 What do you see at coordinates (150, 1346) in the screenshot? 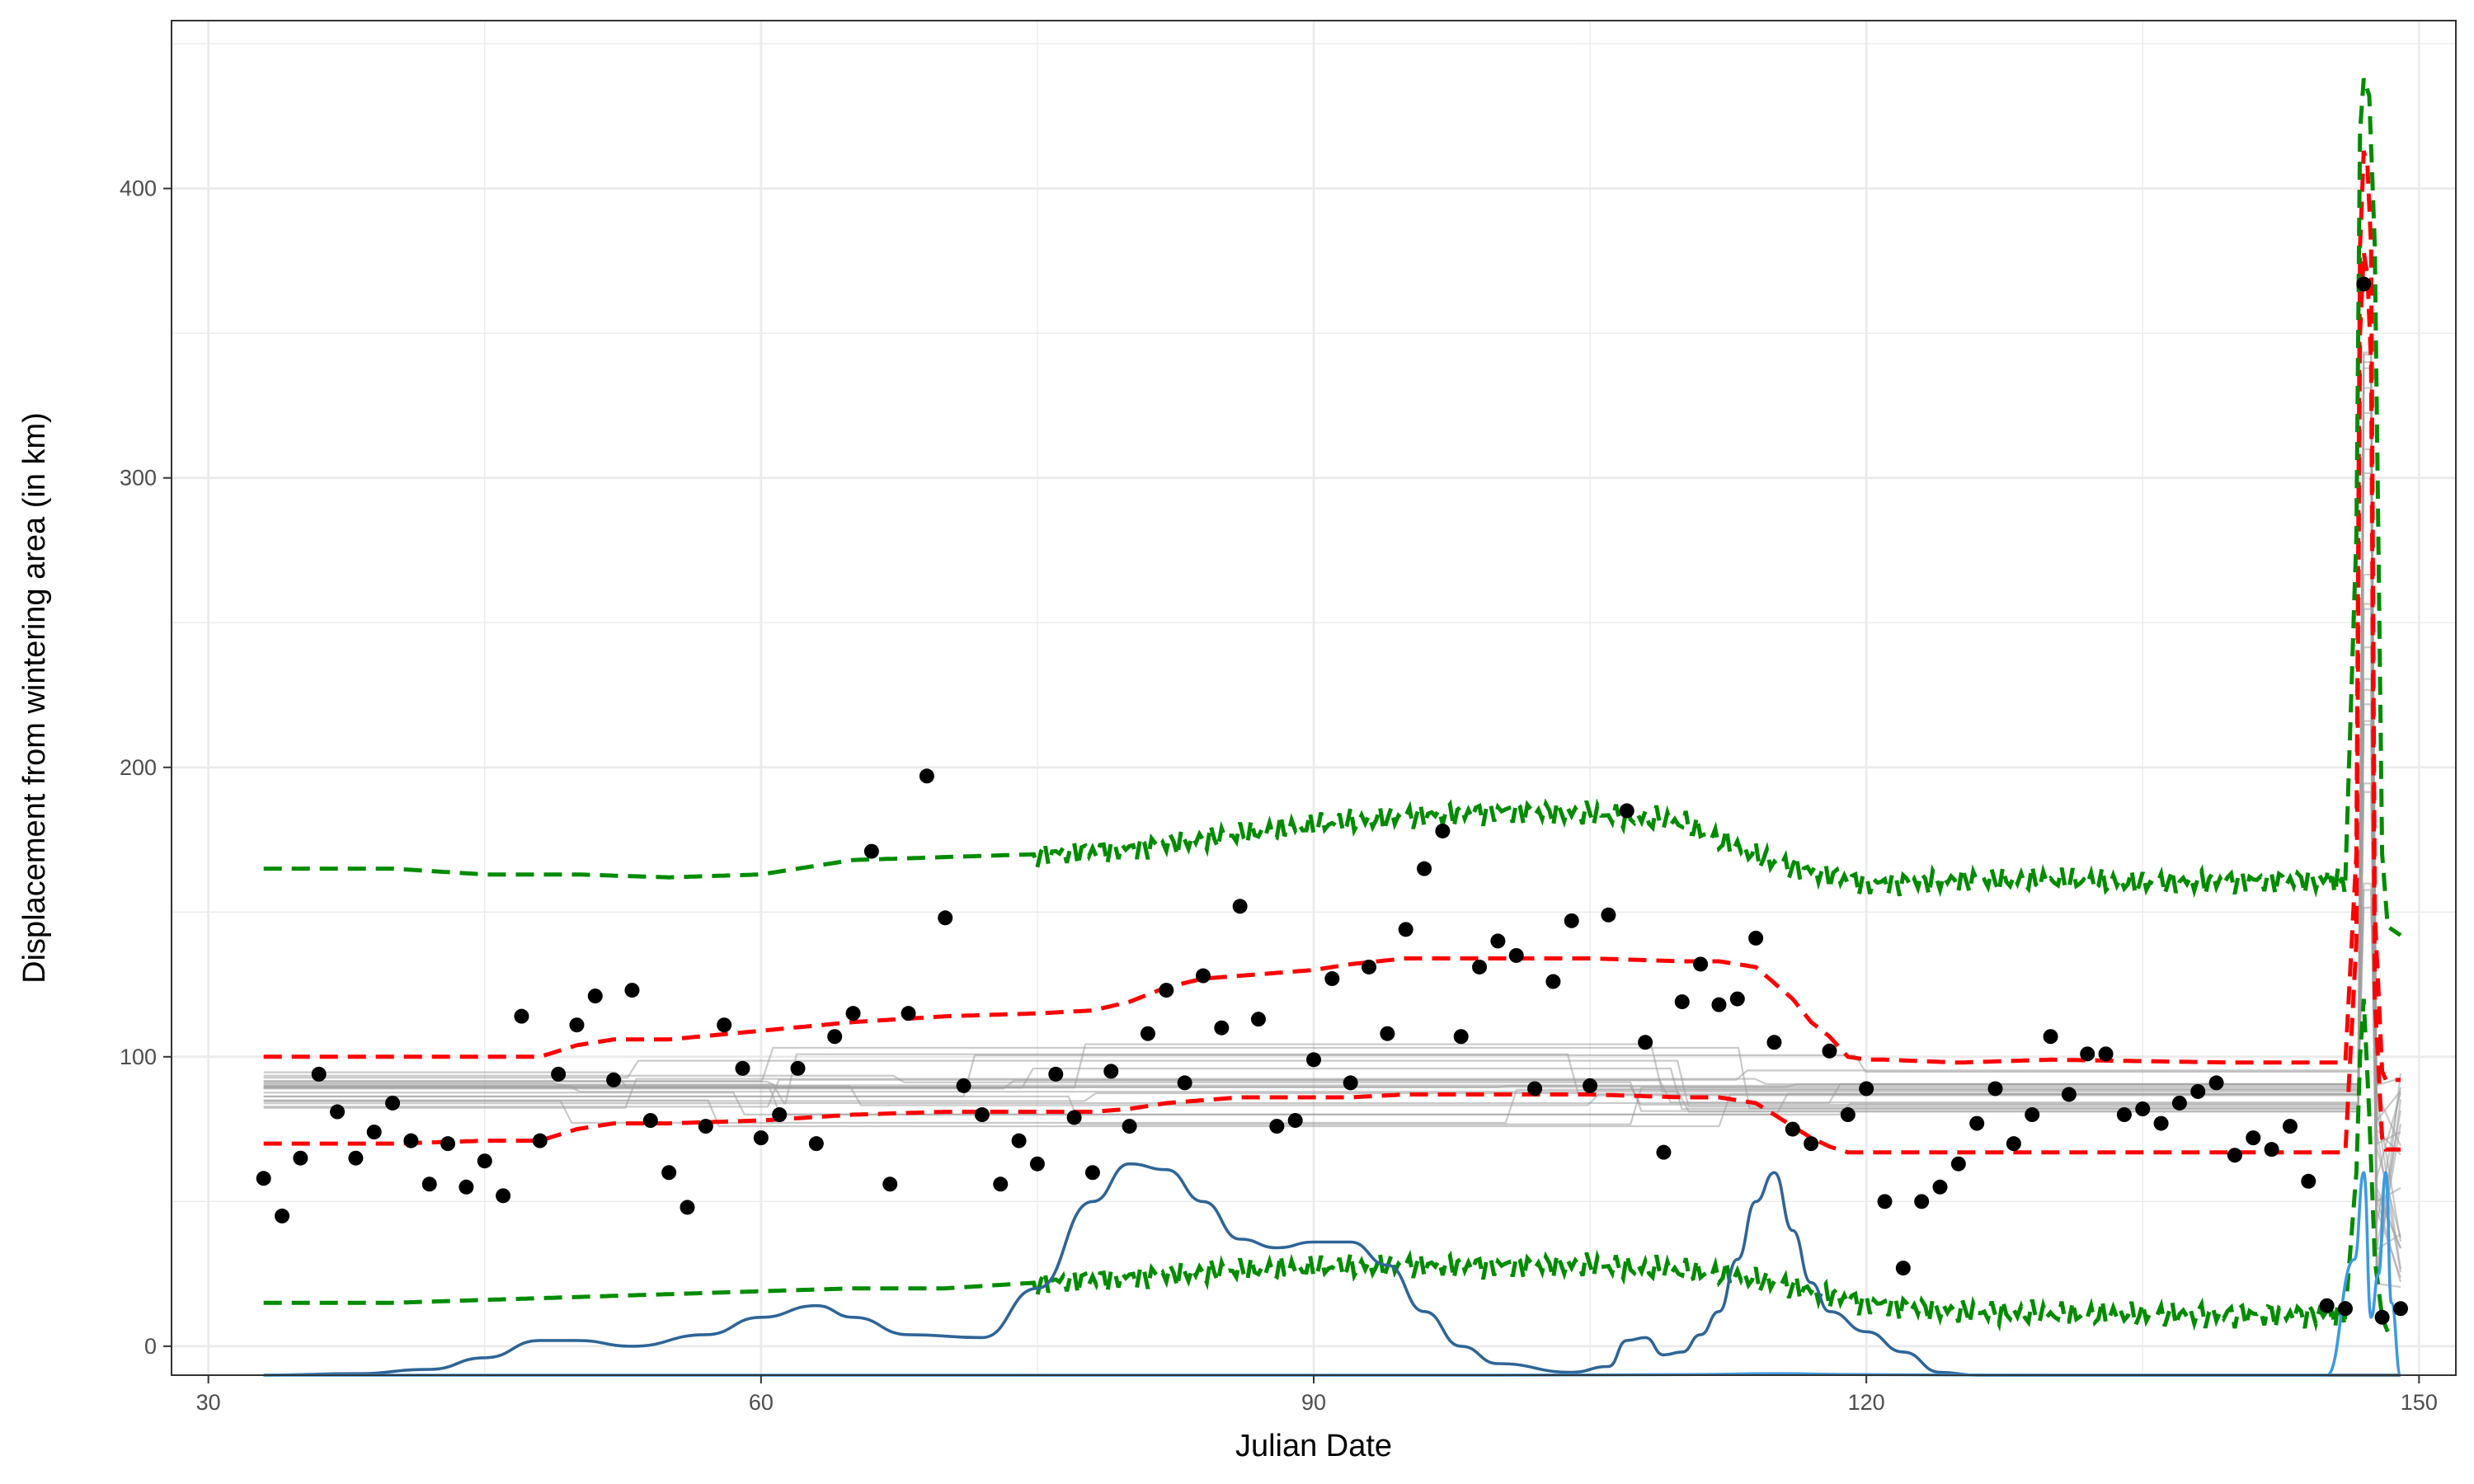
I see `y-tick-label: 0` at bounding box center [150, 1346].